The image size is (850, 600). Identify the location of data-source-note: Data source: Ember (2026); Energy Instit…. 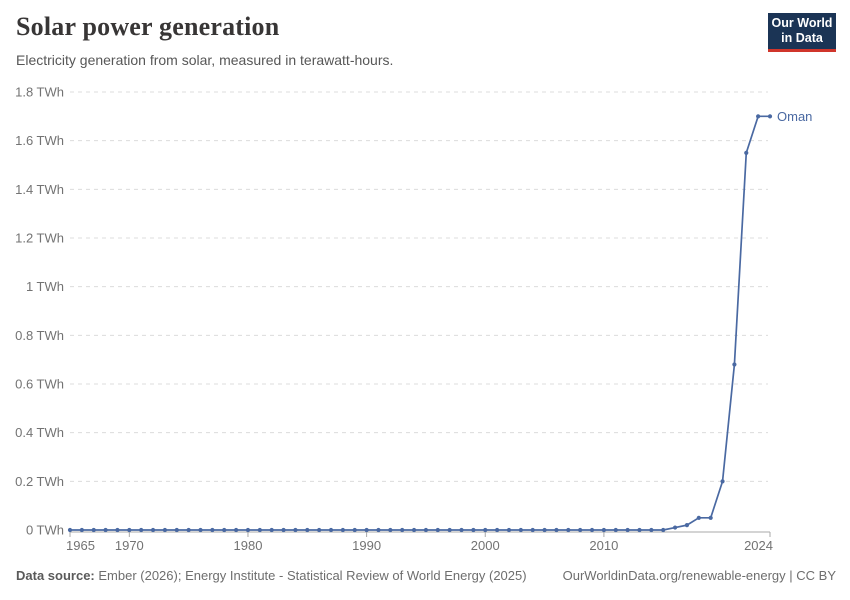
(271, 575).